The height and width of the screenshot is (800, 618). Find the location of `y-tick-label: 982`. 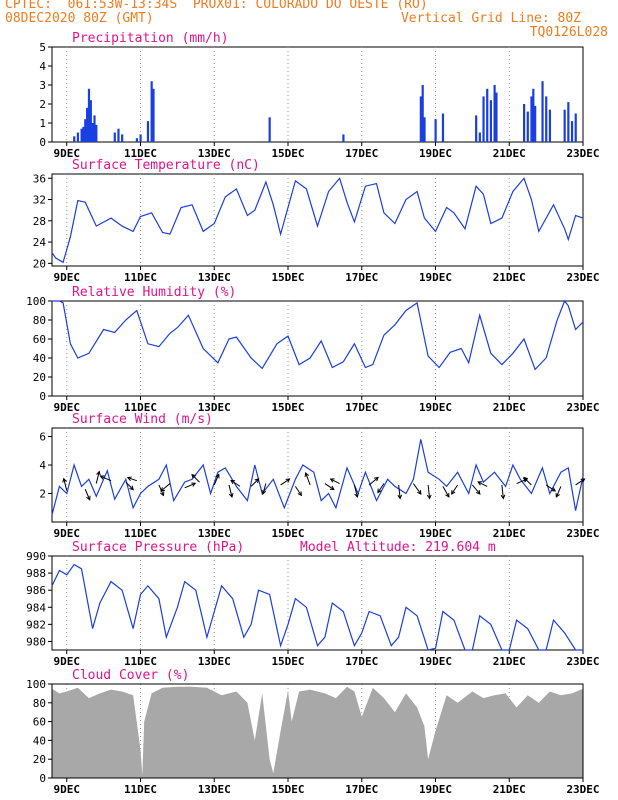

y-tick-label: 982 is located at coordinates (36, 624).